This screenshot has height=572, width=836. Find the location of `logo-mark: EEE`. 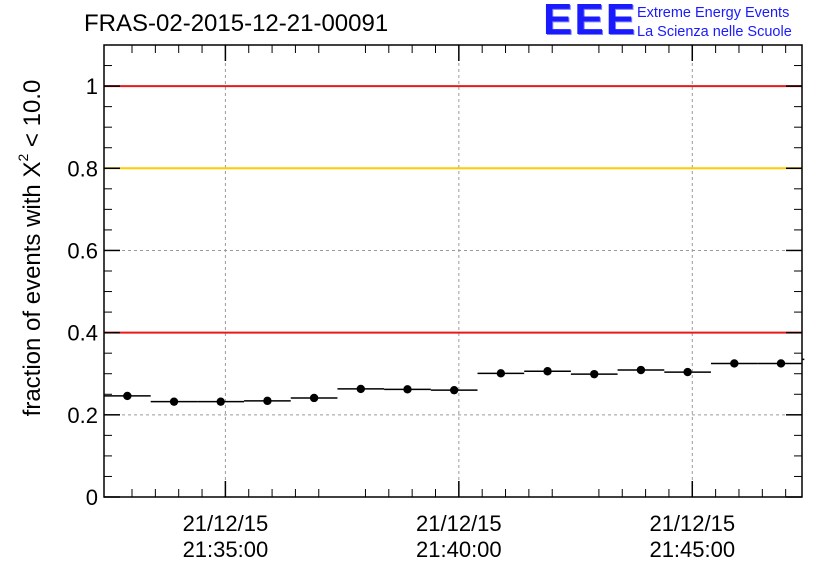

logo-mark: EEE is located at coordinates (590, 22).